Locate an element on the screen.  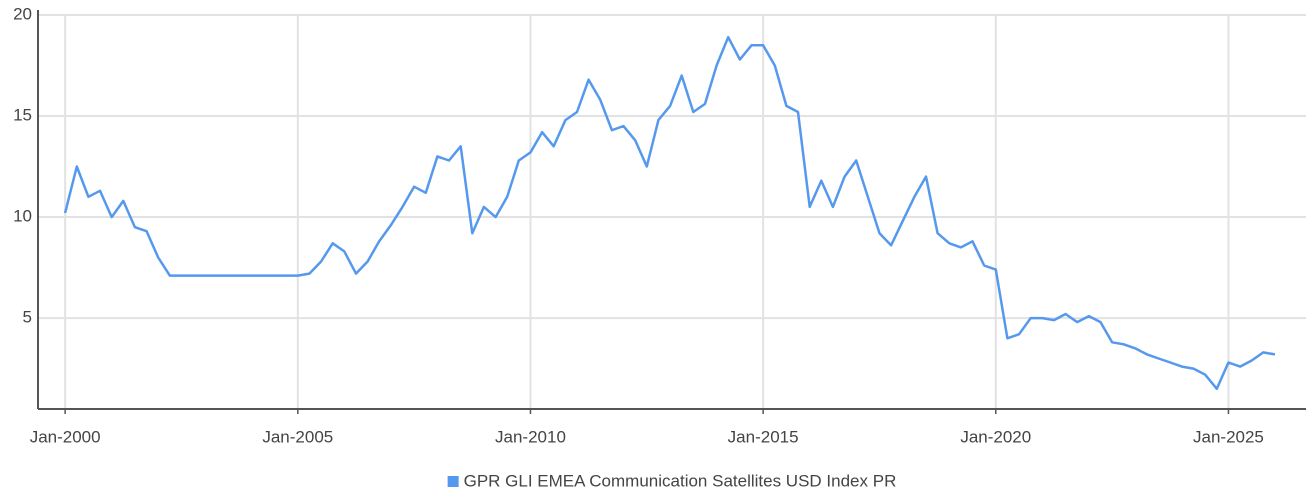
x-tick-label: Jan-2000 is located at coordinates (65, 436).